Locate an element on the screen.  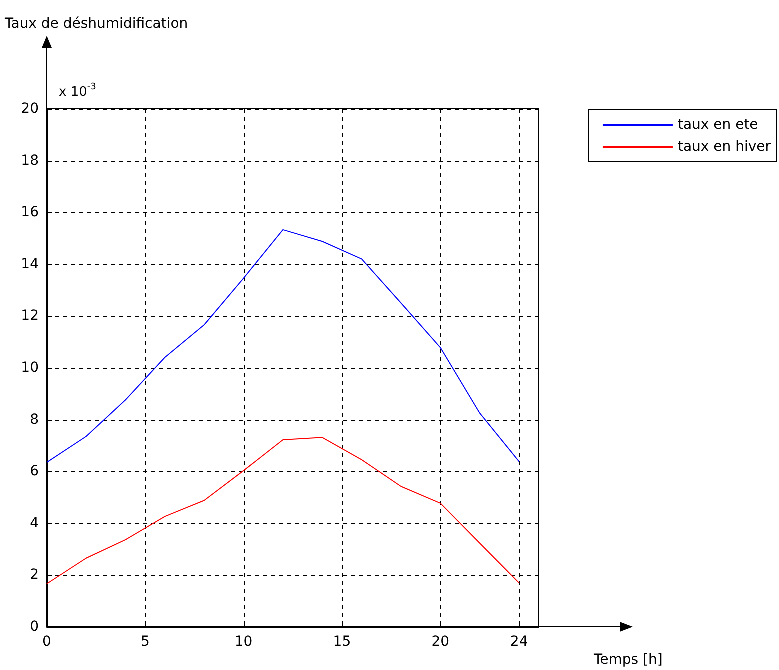
y-tick-label: 10 is located at coordinates (30, 368).